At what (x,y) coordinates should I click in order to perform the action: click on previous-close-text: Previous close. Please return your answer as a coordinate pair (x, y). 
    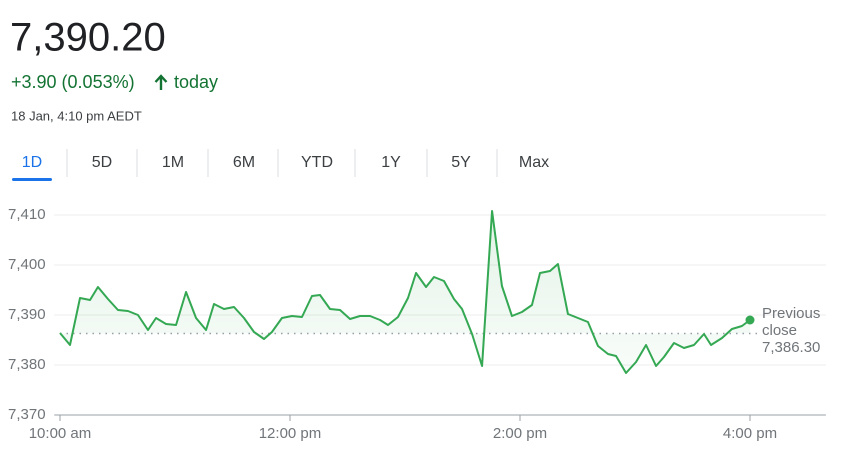
    Looking at the image, I should click on (791, 322).